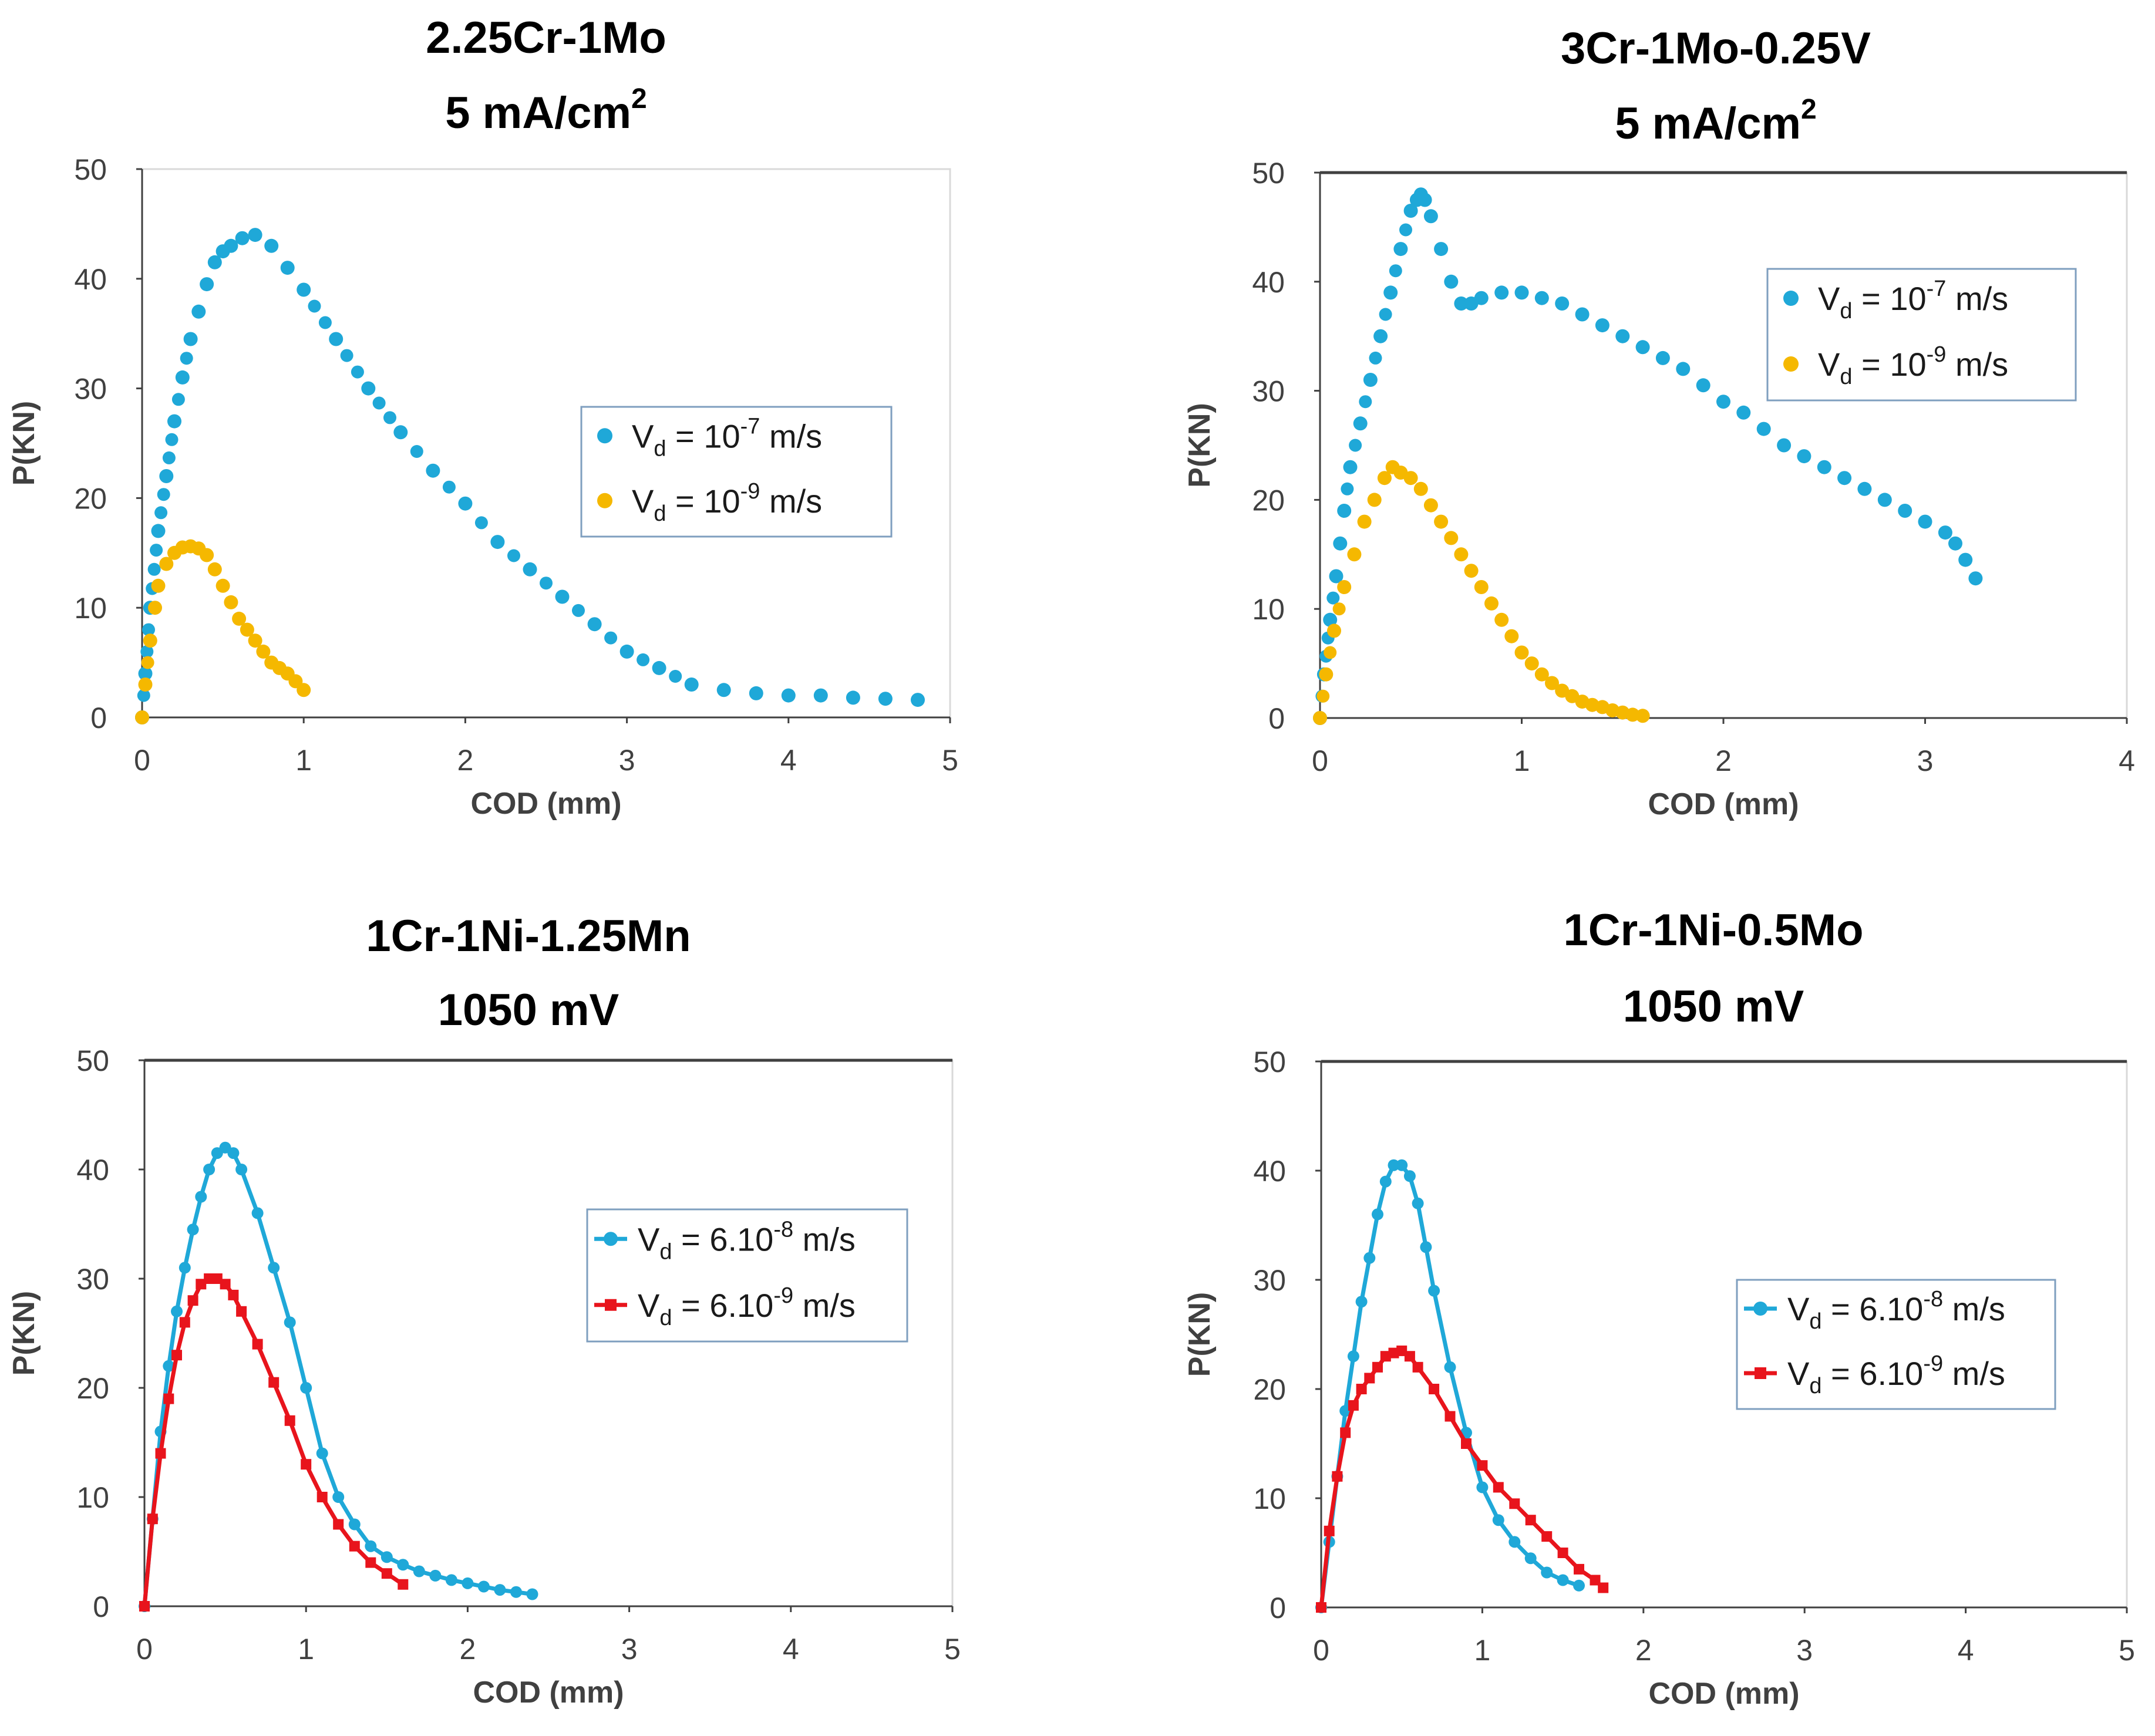 The width and height of the screenshot is (2155, 1736). I want to click on series-line, so click(337, 1376).